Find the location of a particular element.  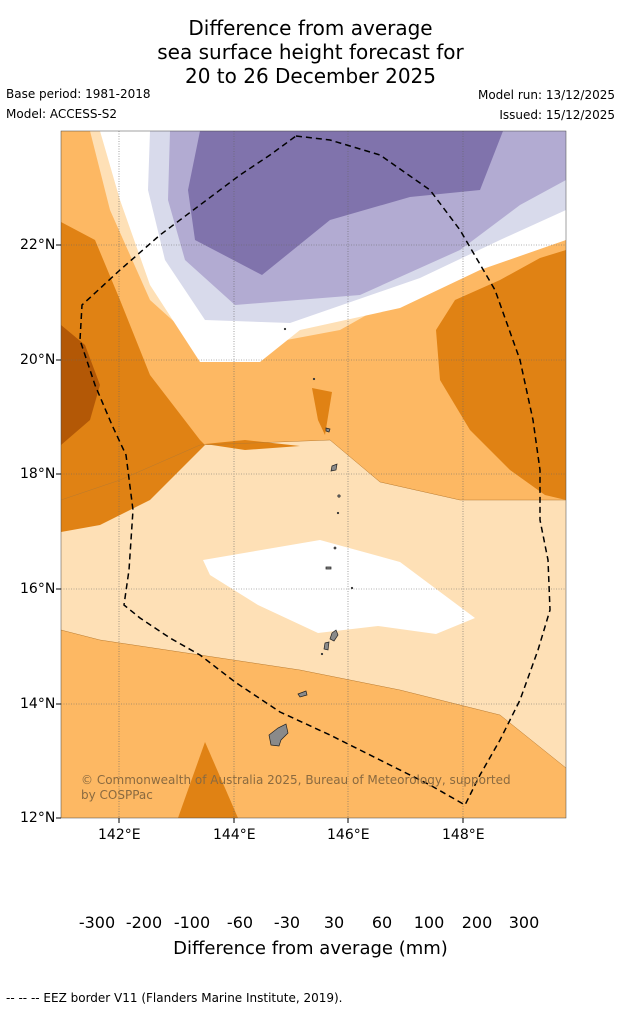

cbar-label-300: 300 is located at coordinates (524, 922).